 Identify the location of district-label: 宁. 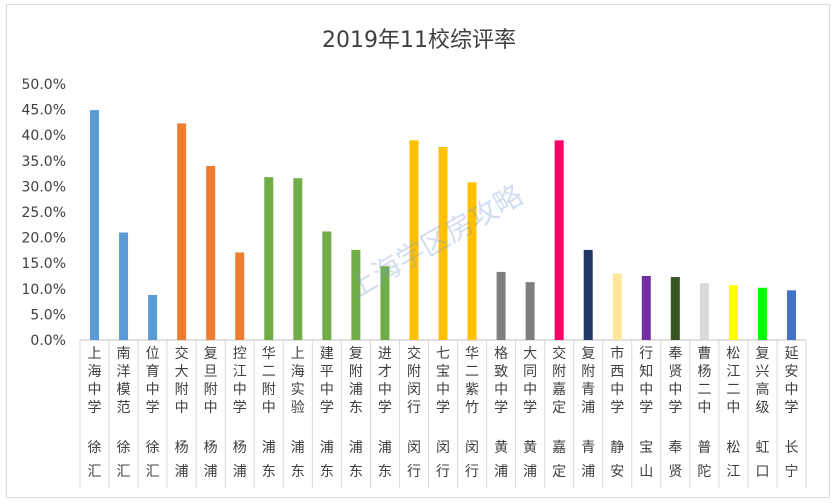
(791, 471).